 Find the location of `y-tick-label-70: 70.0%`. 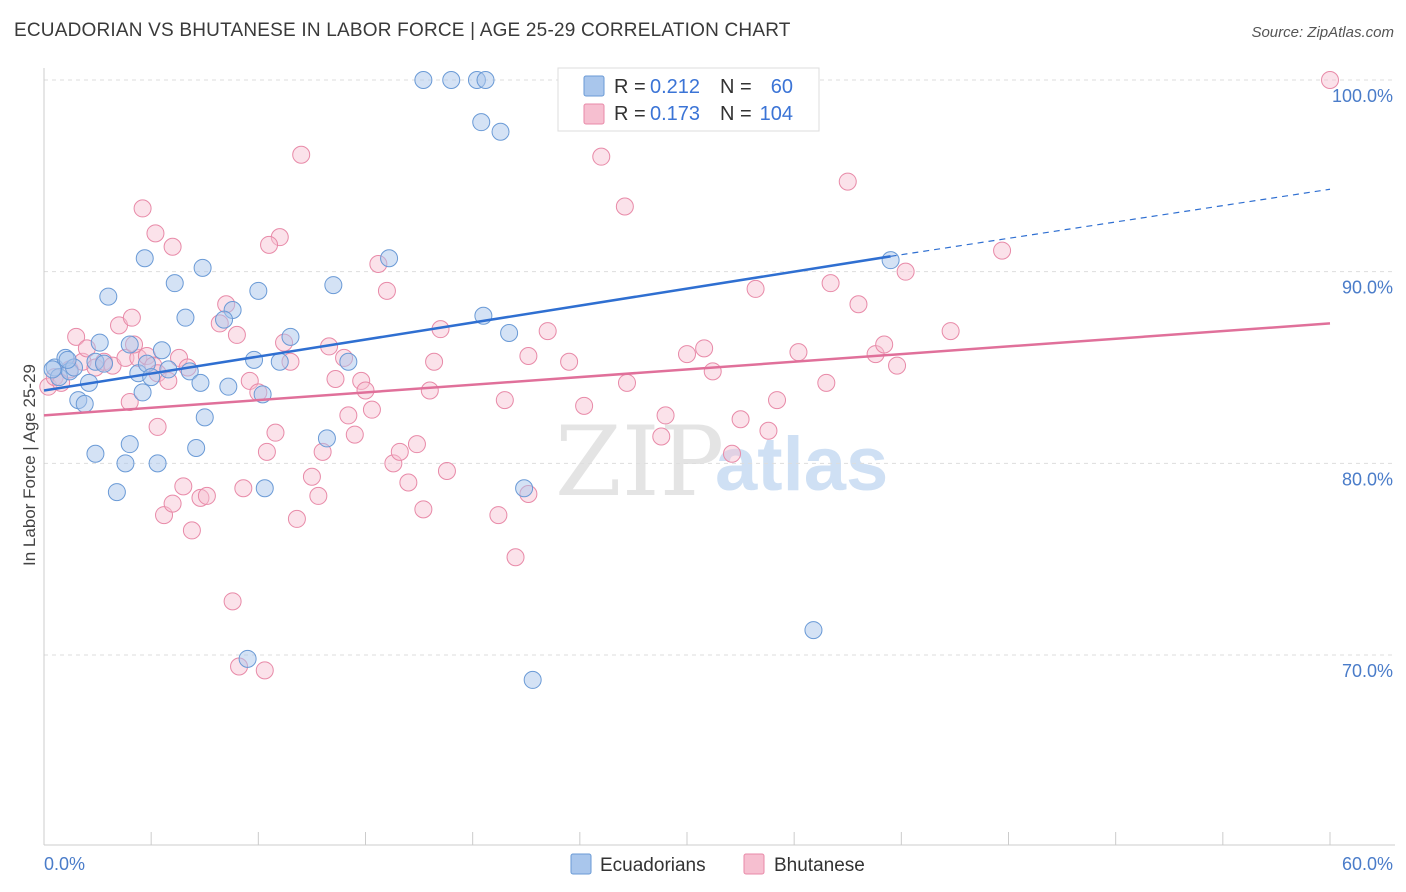

y-tick-label-70: 70.0% is located at coordinates (1367, 671).